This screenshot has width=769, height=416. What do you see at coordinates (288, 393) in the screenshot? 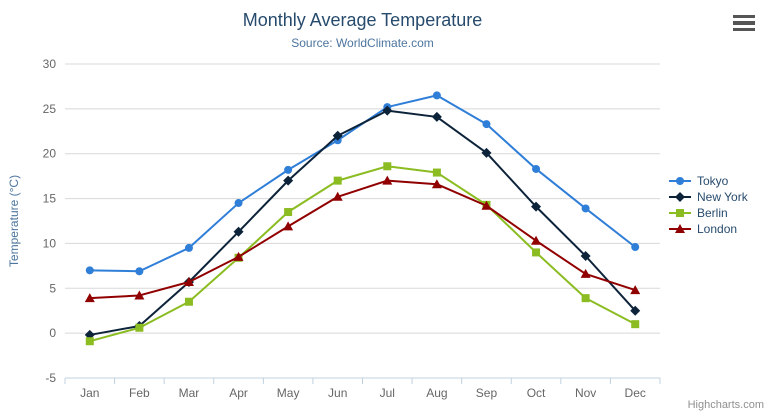
I see `x-axis-label: May` at bounding box center [288, 393].